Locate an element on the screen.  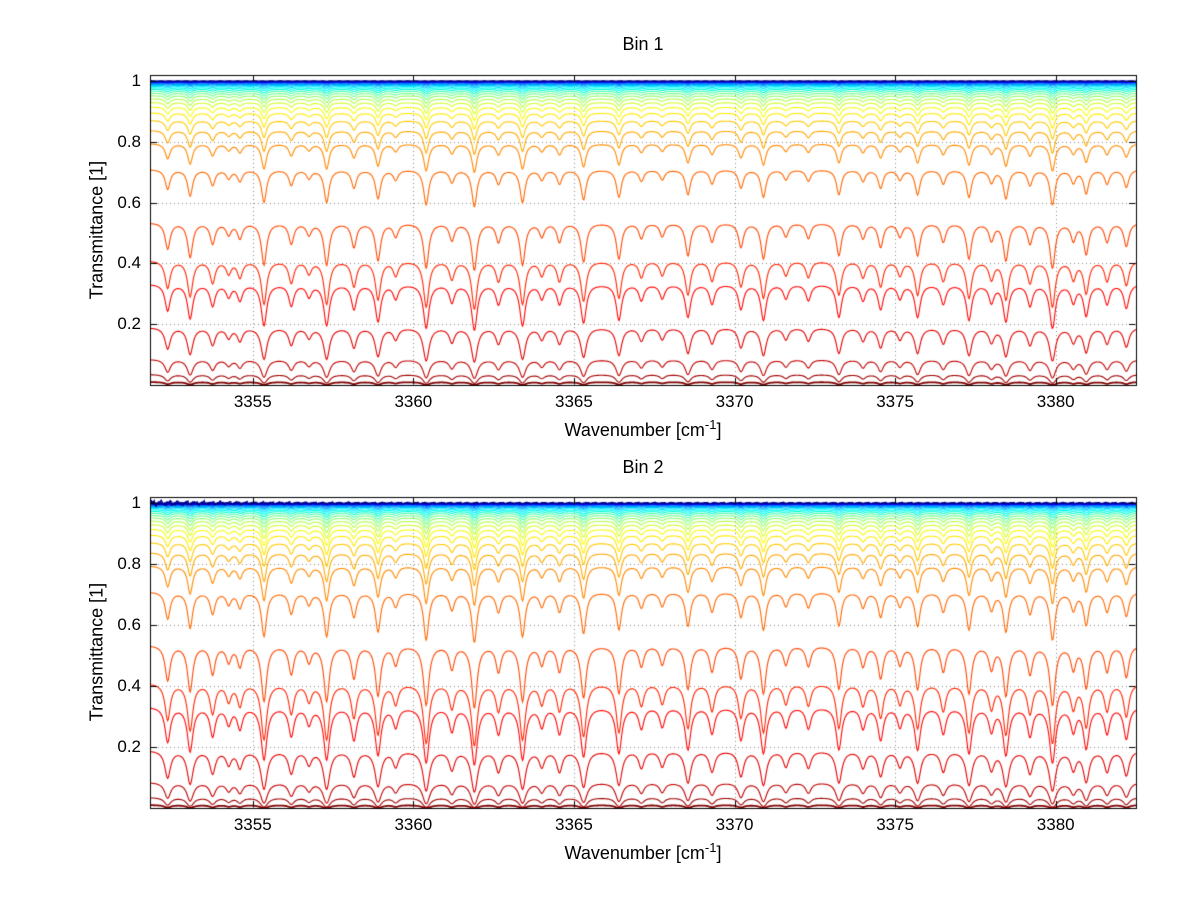
bin1-xaxis-label: Wavenumber [cm-1] is located at coordinates (643, 429).